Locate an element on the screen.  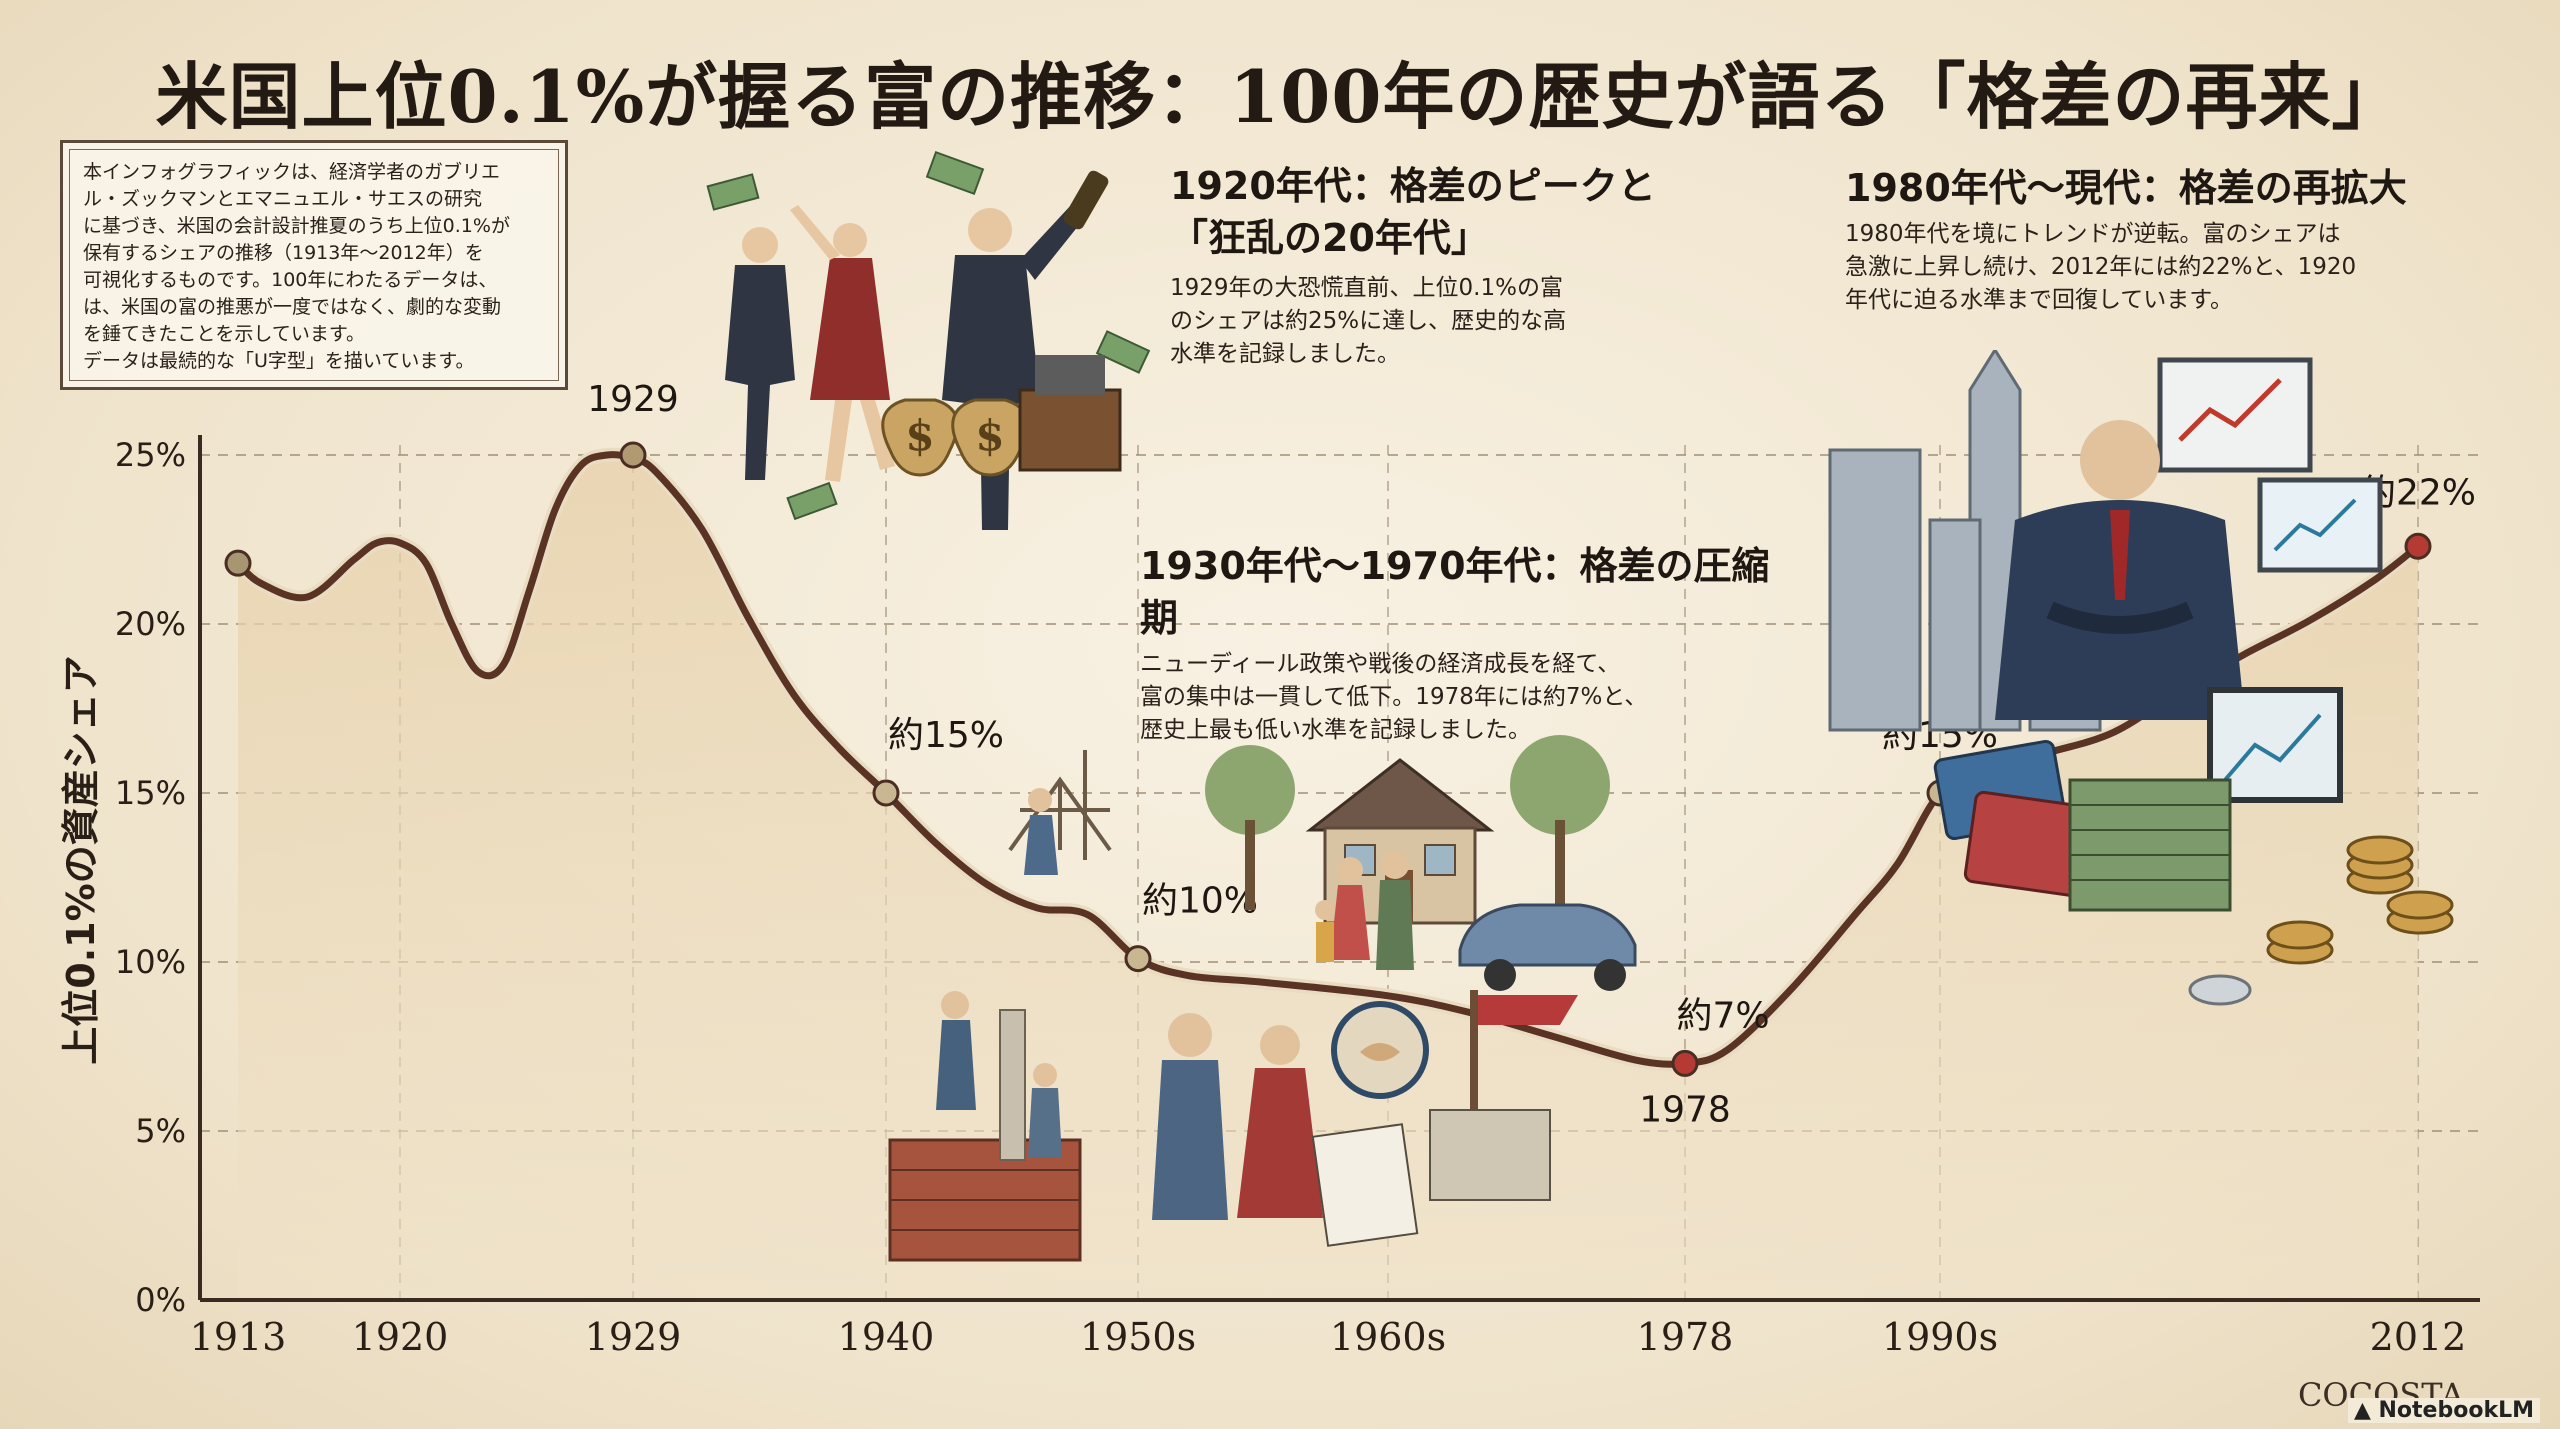
intro-line: 本インフォグラフィックは、経済学者のガブリエ is located at coordinates (292, 172).